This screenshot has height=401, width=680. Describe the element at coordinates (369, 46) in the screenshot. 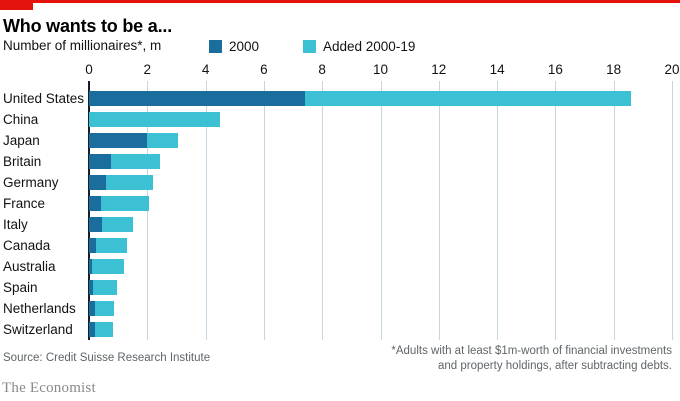

I see `legend-label: Added 2000-19` at that location.